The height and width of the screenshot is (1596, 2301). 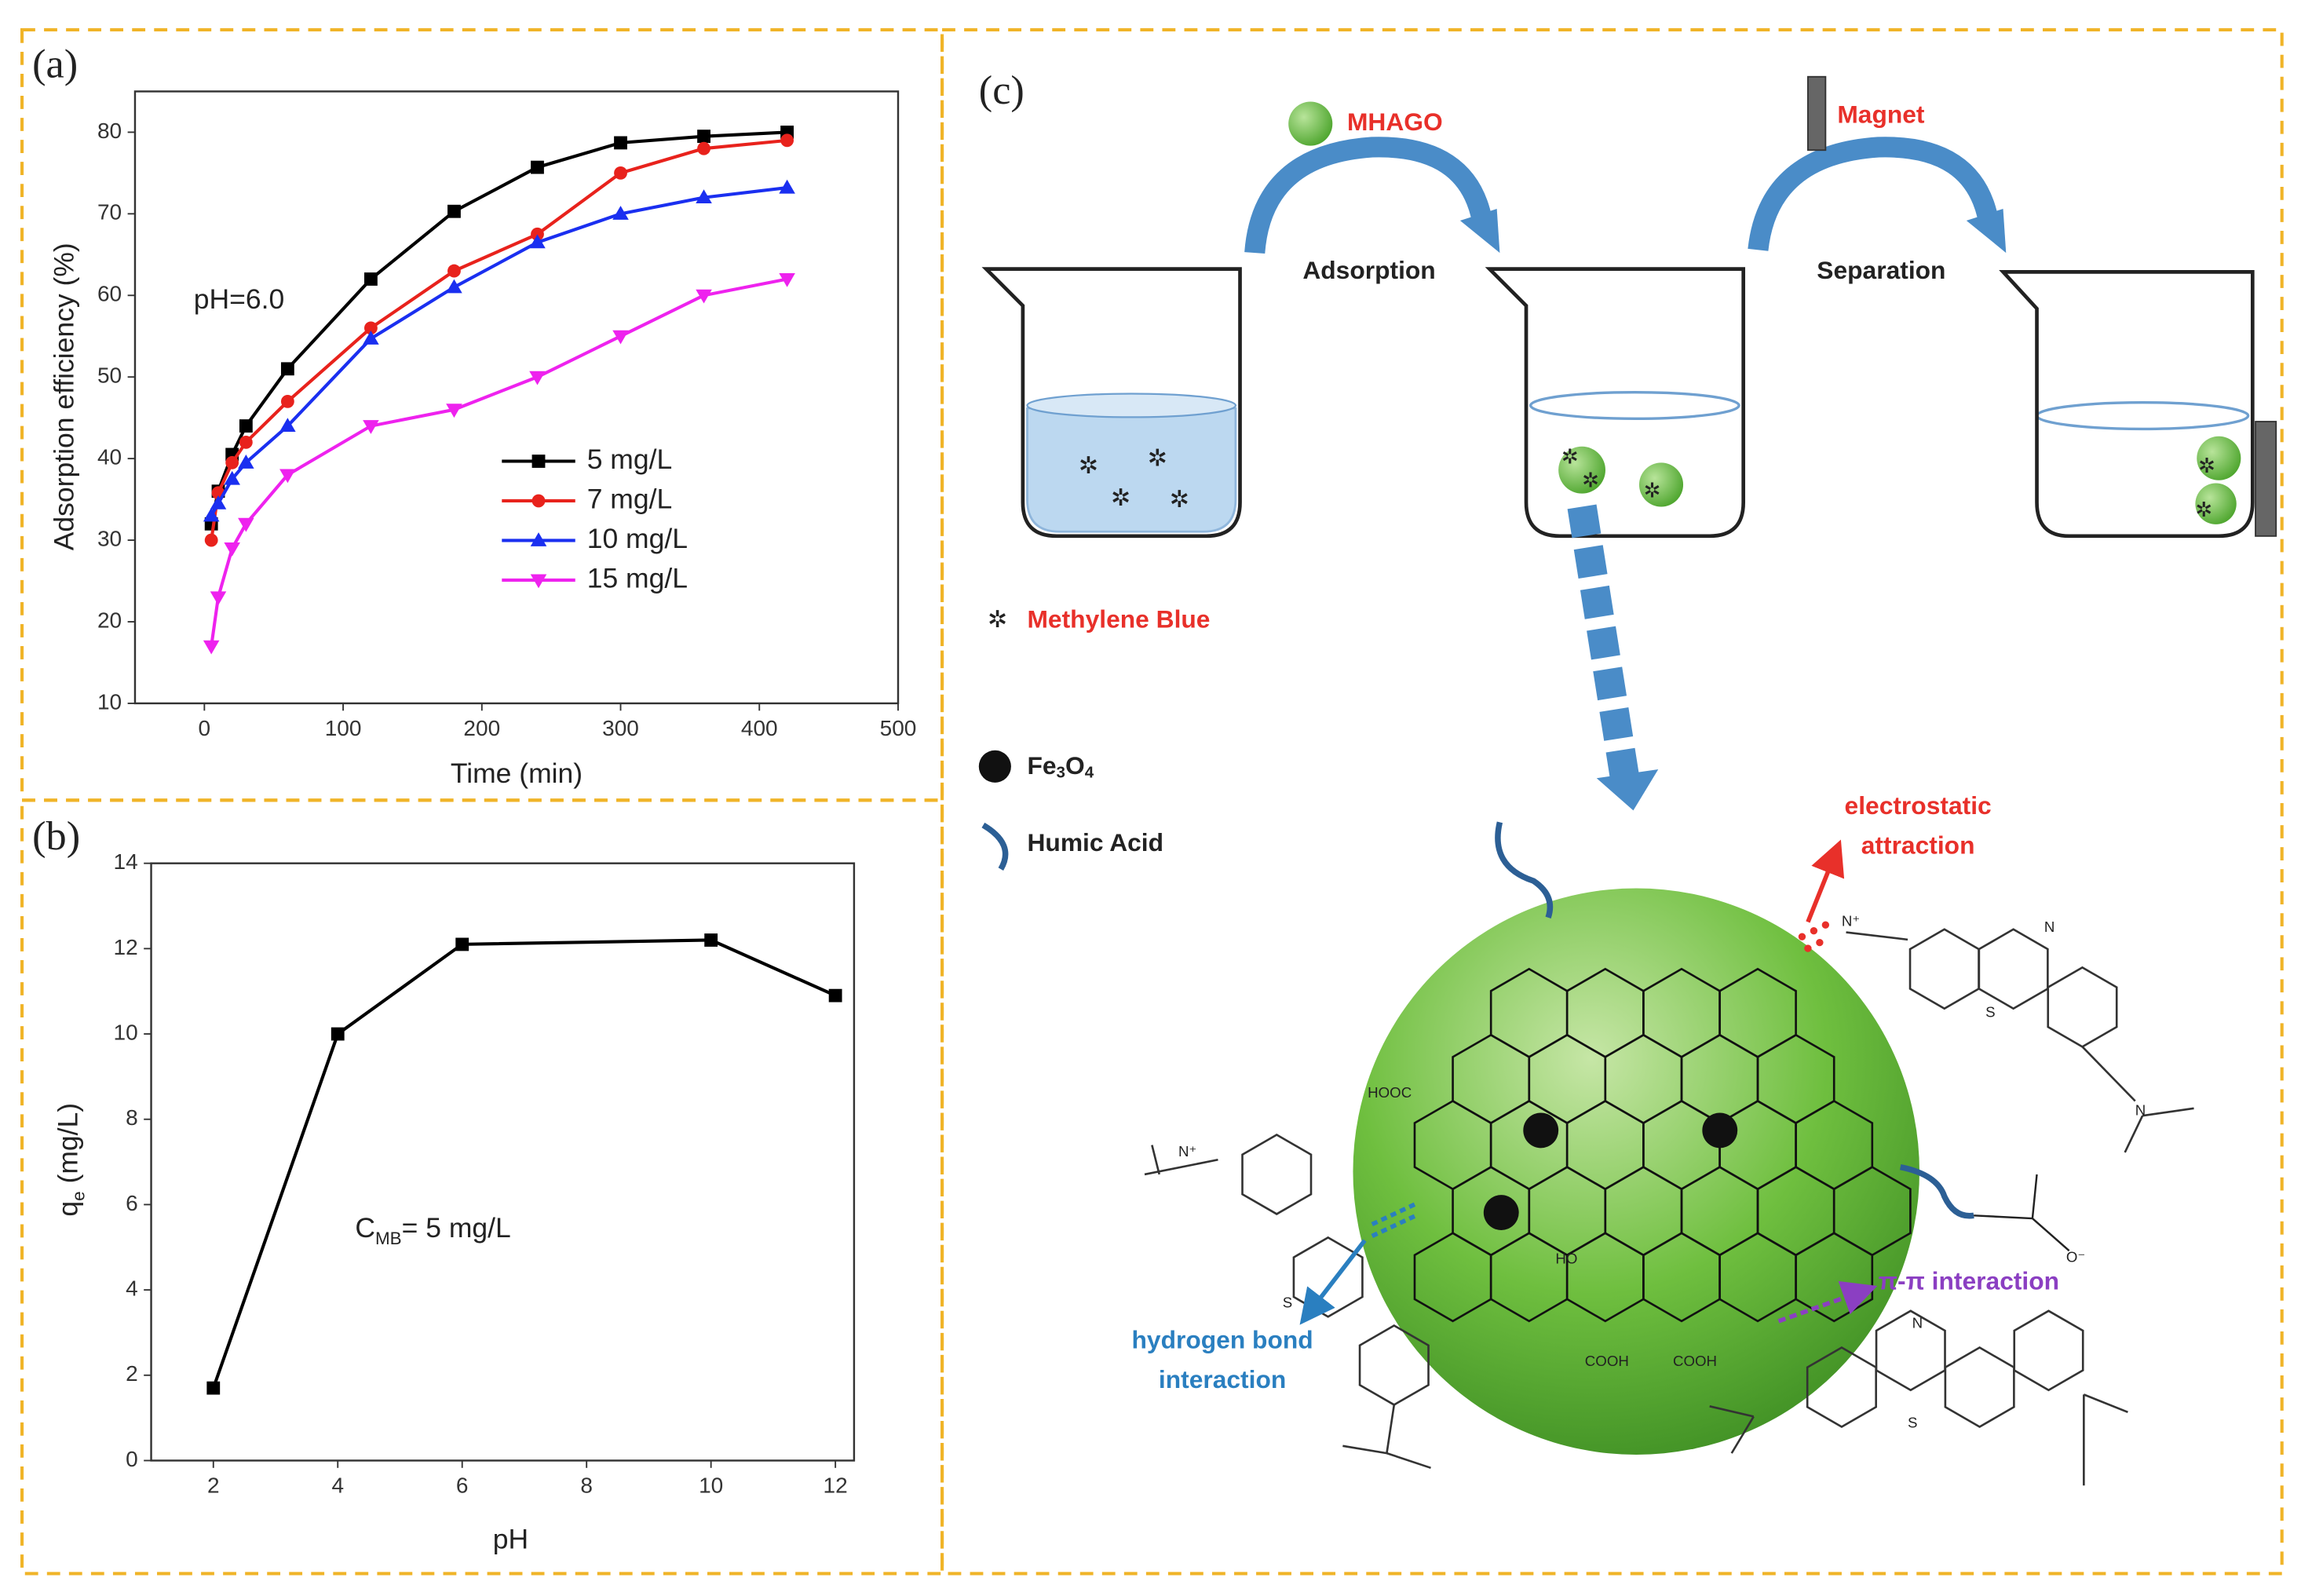 What do you see at coordinates (1390, 1092) in the screenshot?
I see `chem-label: HOOC` at bounding box center [1390, 1092].